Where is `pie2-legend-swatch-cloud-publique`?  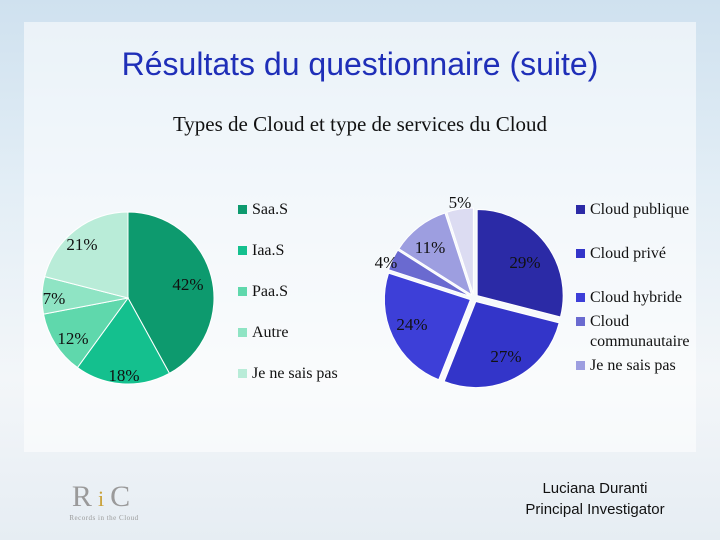
pie2-legend-swatch-cloud-publique is located at coordinates (580, 209).